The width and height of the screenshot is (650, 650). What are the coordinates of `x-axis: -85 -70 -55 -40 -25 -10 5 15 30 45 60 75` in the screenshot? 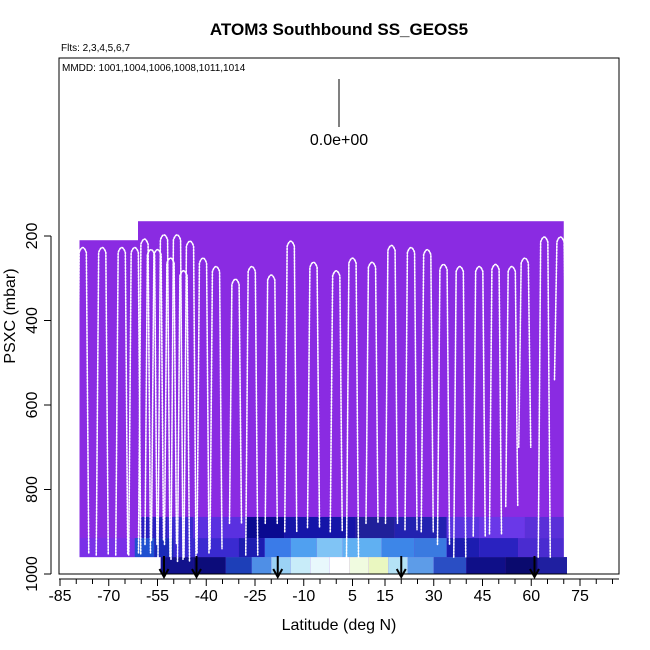 It's located at (333, 591).